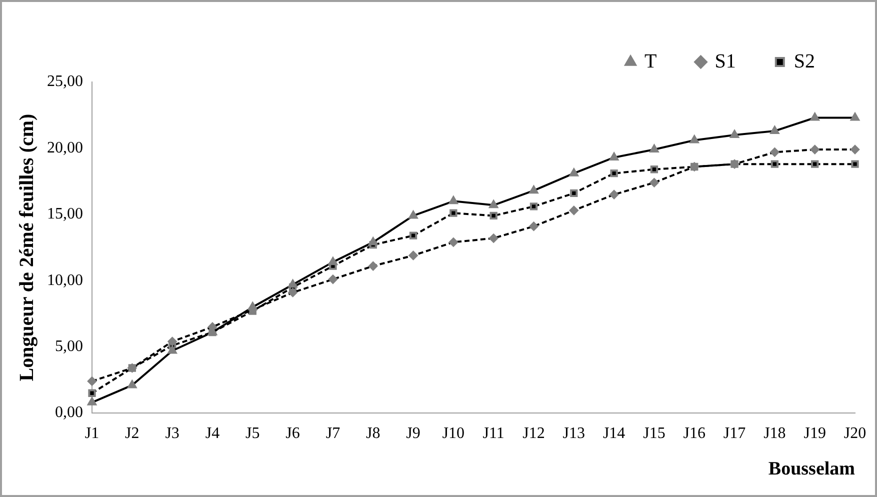 The image size is (877, 497). I want to click on legend-label: T, so click(650, 61).